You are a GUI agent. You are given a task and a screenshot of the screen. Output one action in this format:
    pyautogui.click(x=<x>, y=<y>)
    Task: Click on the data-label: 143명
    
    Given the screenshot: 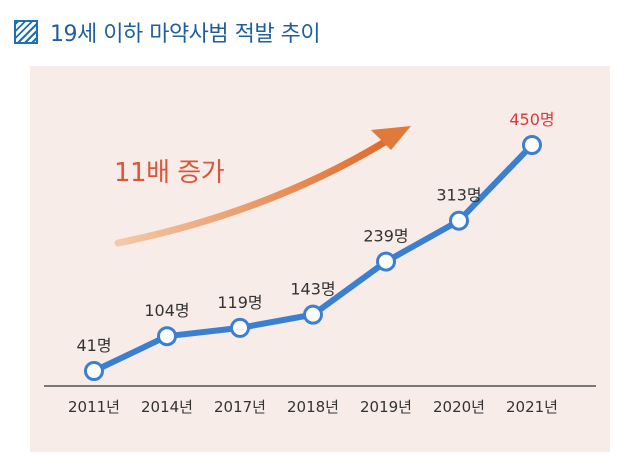 What is the action you would take?
    pyautogui.click(x=312, y=289)
    